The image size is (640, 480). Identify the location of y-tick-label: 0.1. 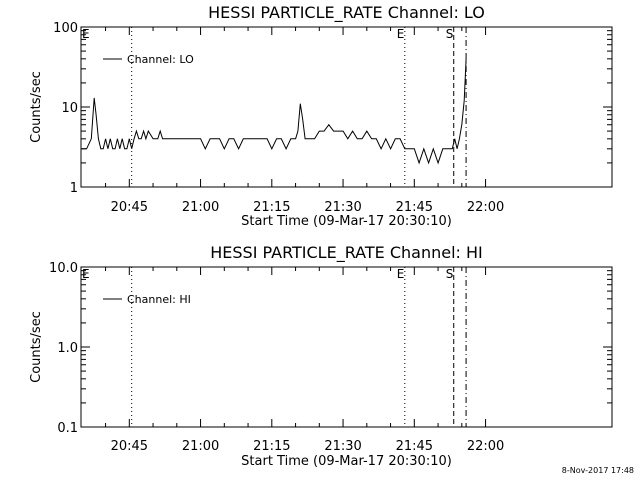
(67, 428).